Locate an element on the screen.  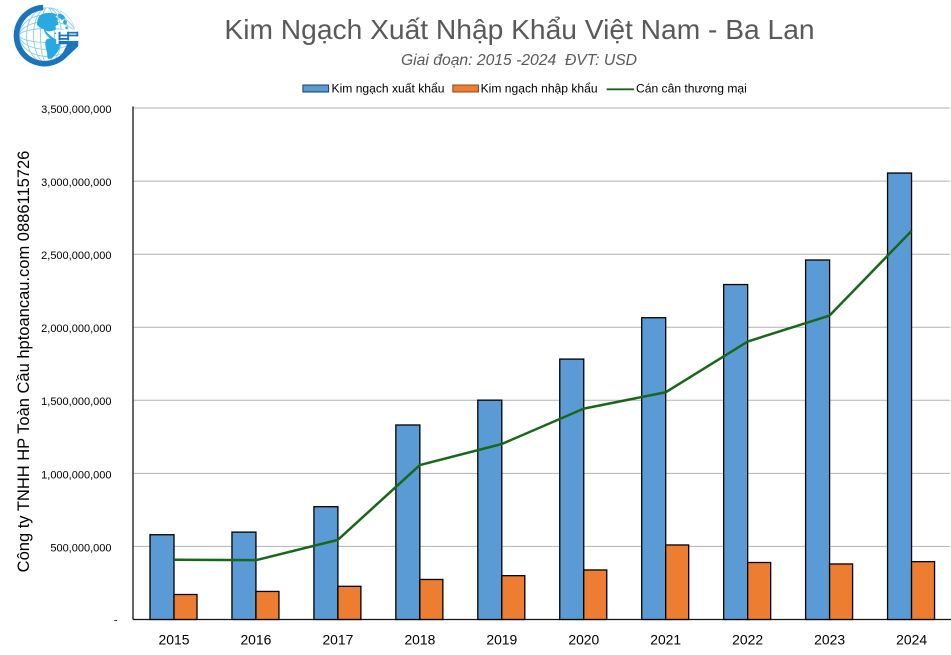
svg-text: 3,500,000,000 is located at coordinates (76, 110).